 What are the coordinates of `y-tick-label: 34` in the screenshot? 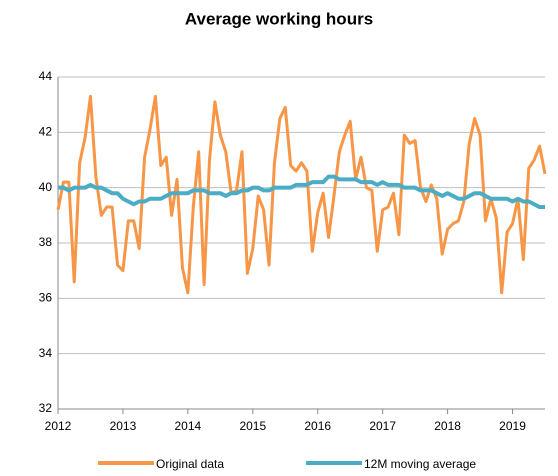 It's located at (46, 353).